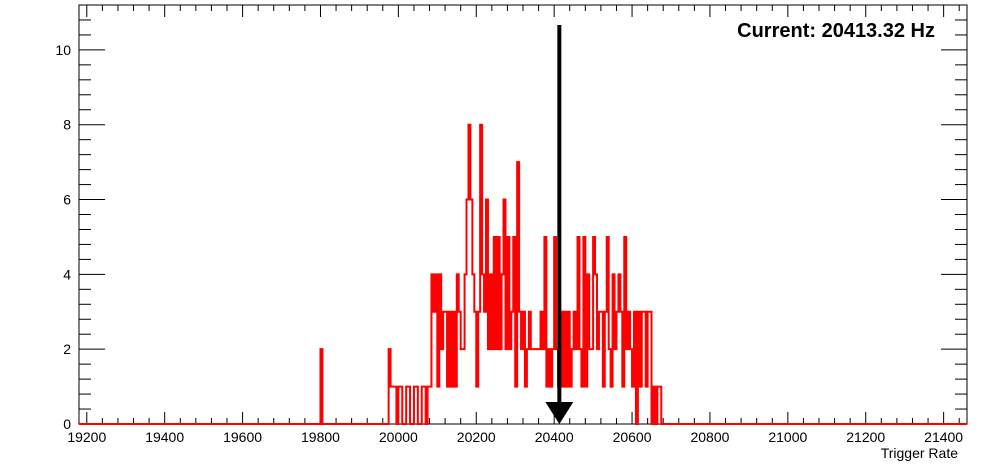 The height and width of the screenshot is (472, 996). What do you see at coordinates (554, 437) in the screenshot?
I see `x-tick-label: 20400` at bounding box center [554, 437].